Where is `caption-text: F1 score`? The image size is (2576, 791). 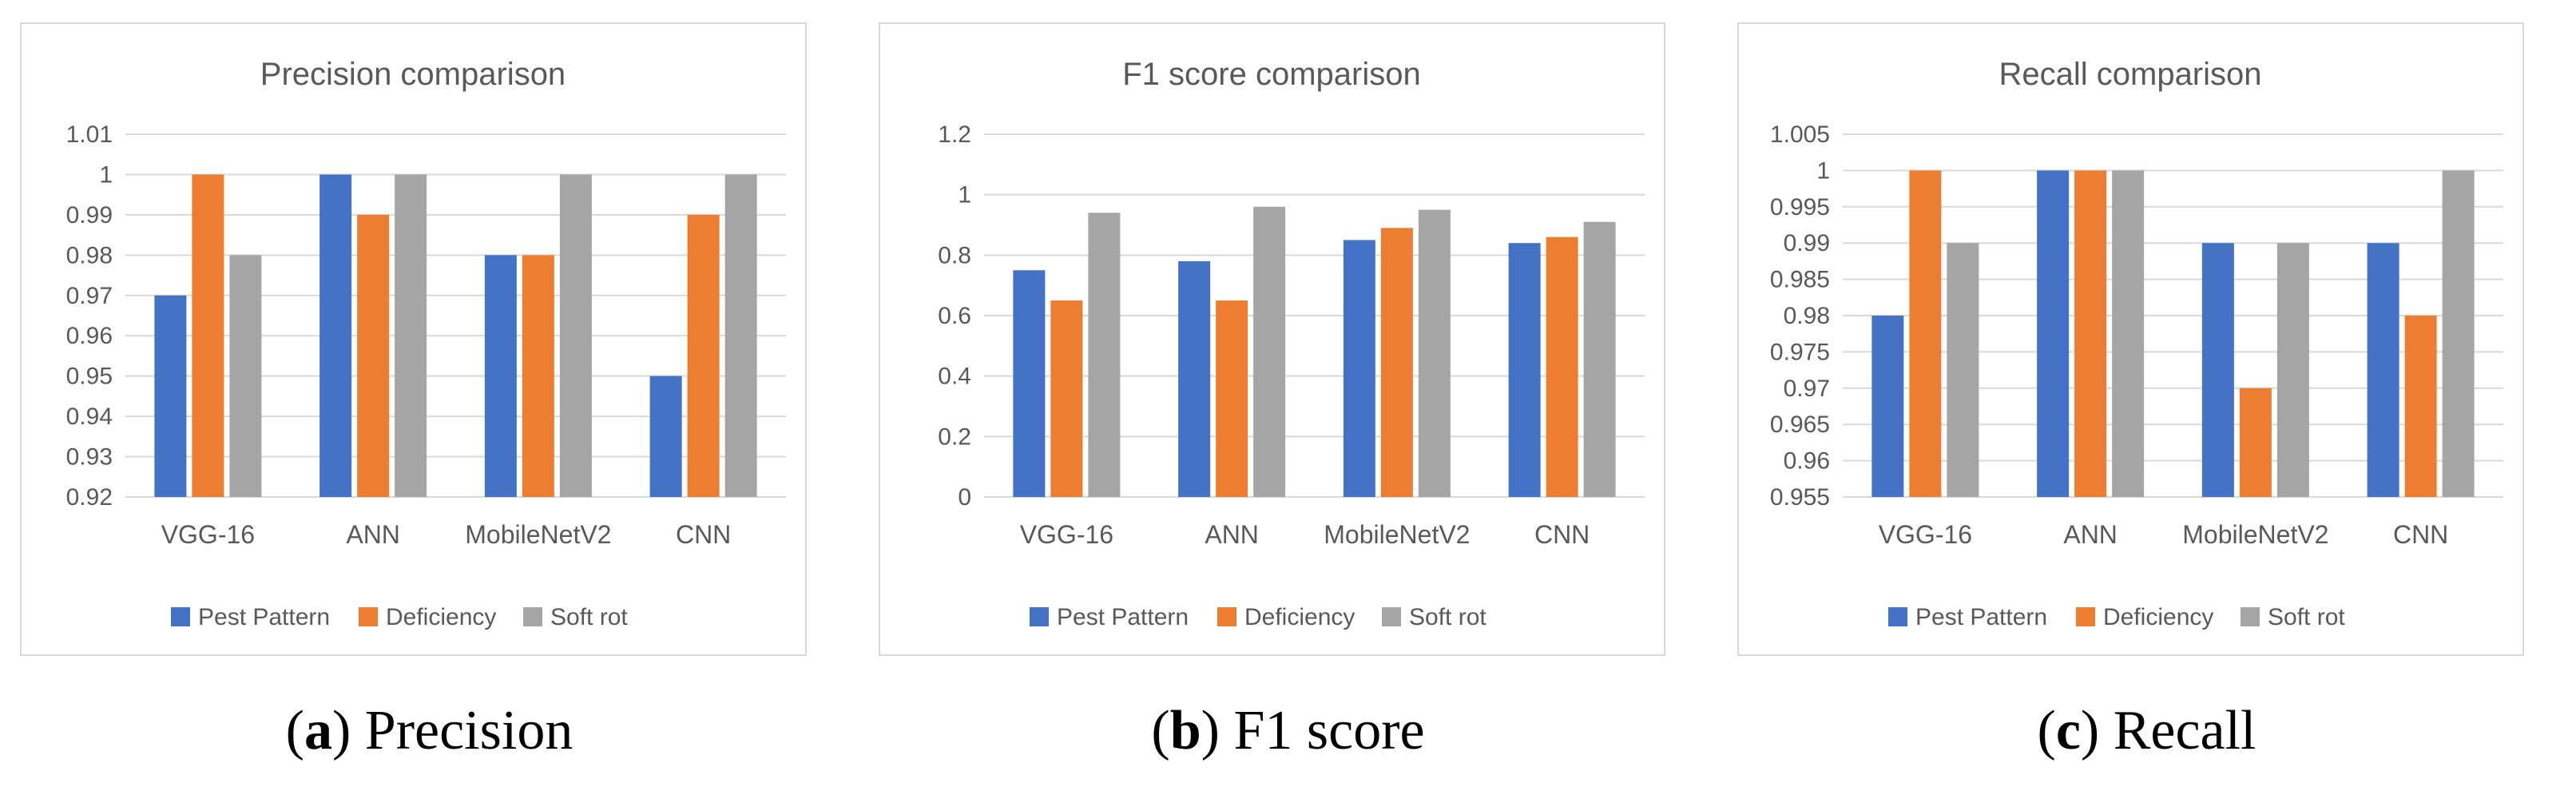
caption-text: F1 score is located at coordinates (1322, 731).